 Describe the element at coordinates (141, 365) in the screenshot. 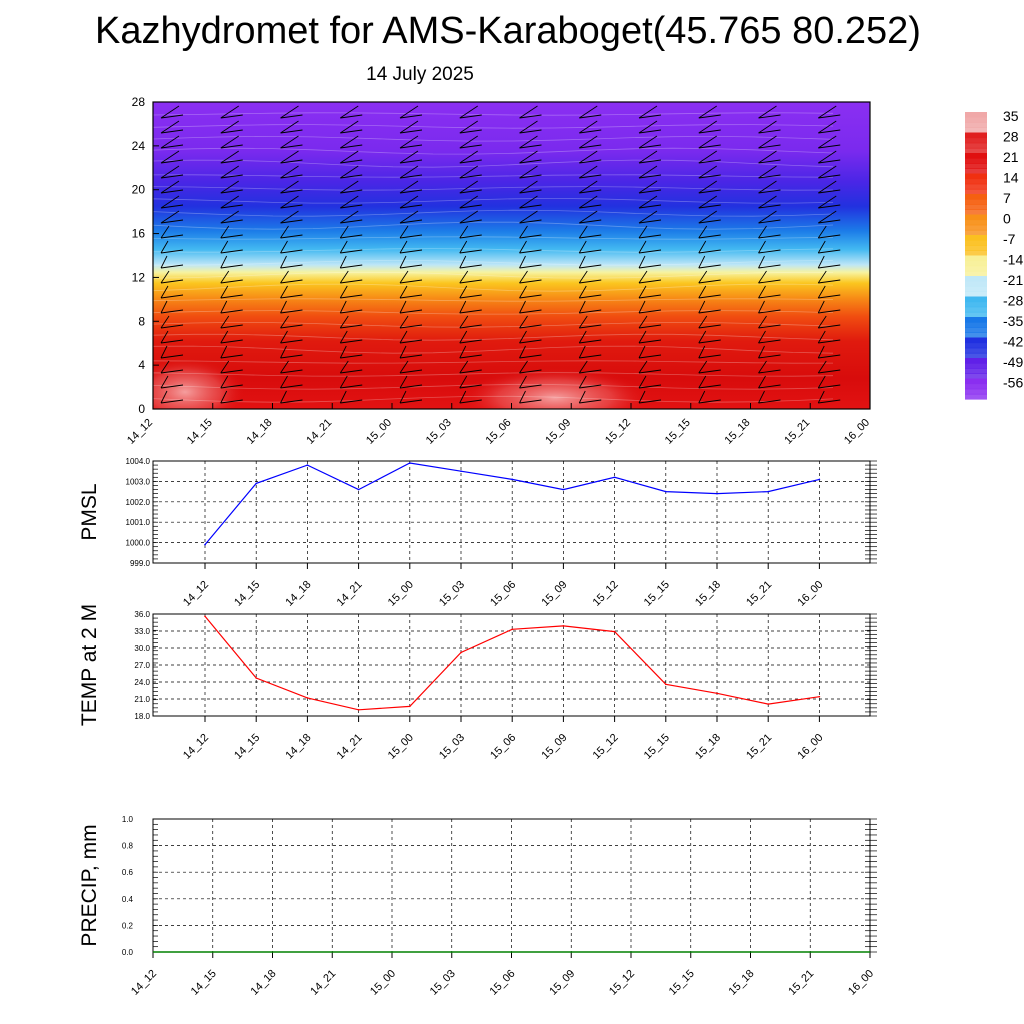

I see `y-tick-label: 4` at that location.